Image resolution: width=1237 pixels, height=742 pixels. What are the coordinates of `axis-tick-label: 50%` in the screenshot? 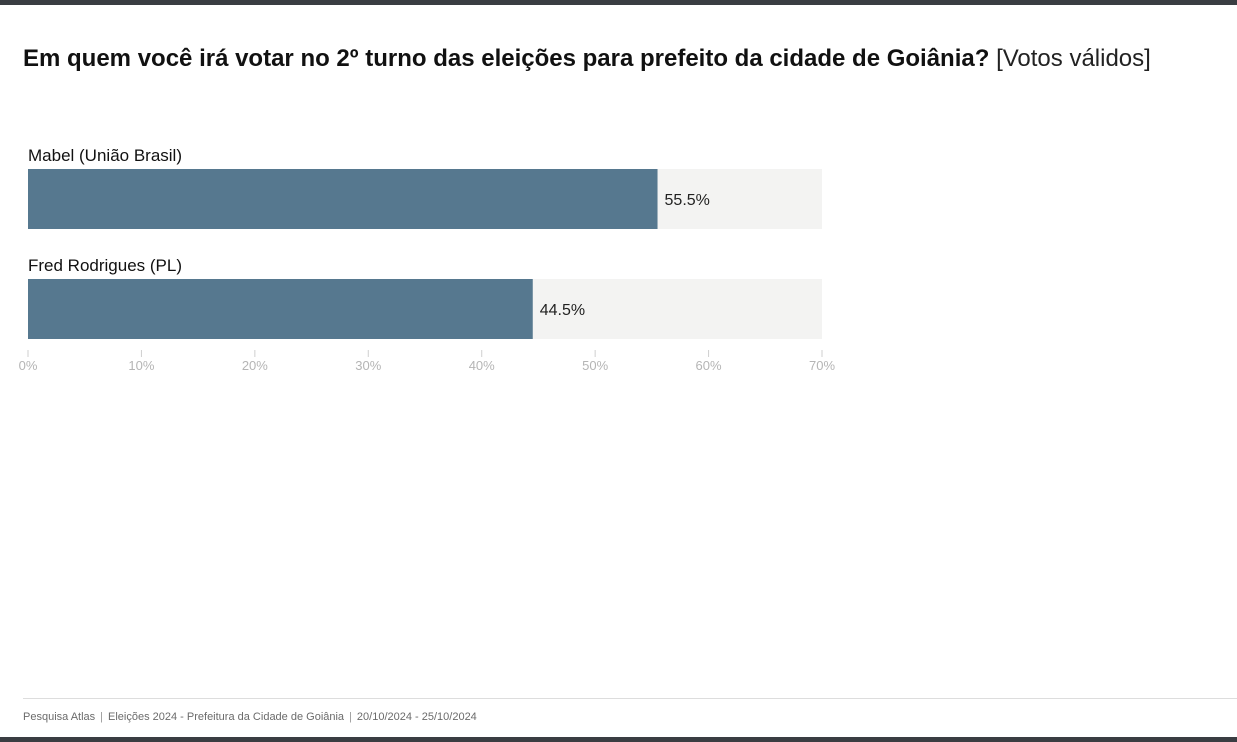 It's located at (595, 365).